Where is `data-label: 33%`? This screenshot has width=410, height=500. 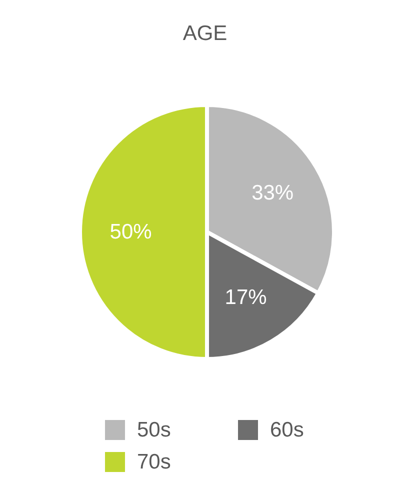 data-label: 33% is located at coordinates (273, 193).